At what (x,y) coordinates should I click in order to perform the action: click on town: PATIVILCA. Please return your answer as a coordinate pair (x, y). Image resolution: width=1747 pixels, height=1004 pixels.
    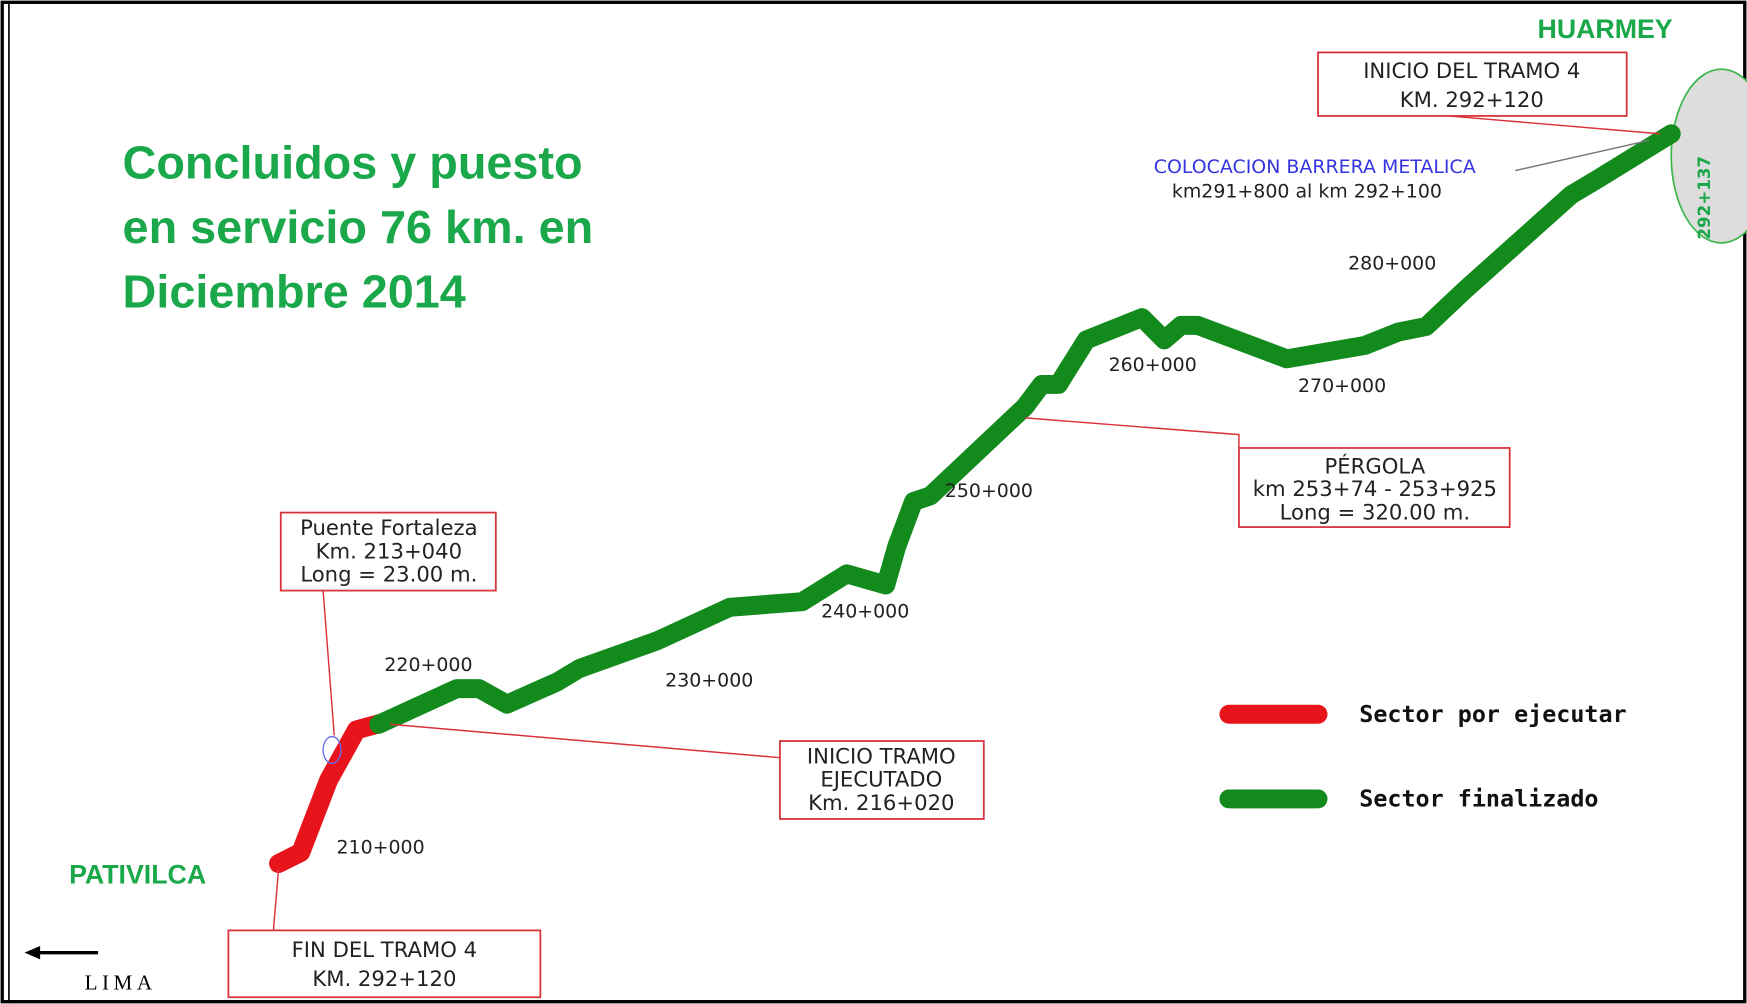
    Looking at the image, I should click on (137, 875).